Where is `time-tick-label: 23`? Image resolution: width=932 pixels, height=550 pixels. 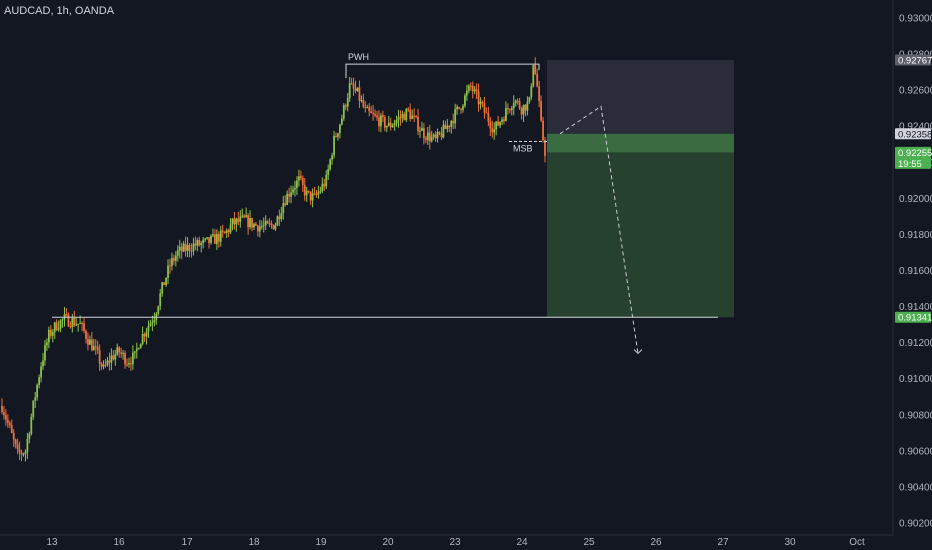
time-tick-label: 23 is located at coordinates (455, 542).